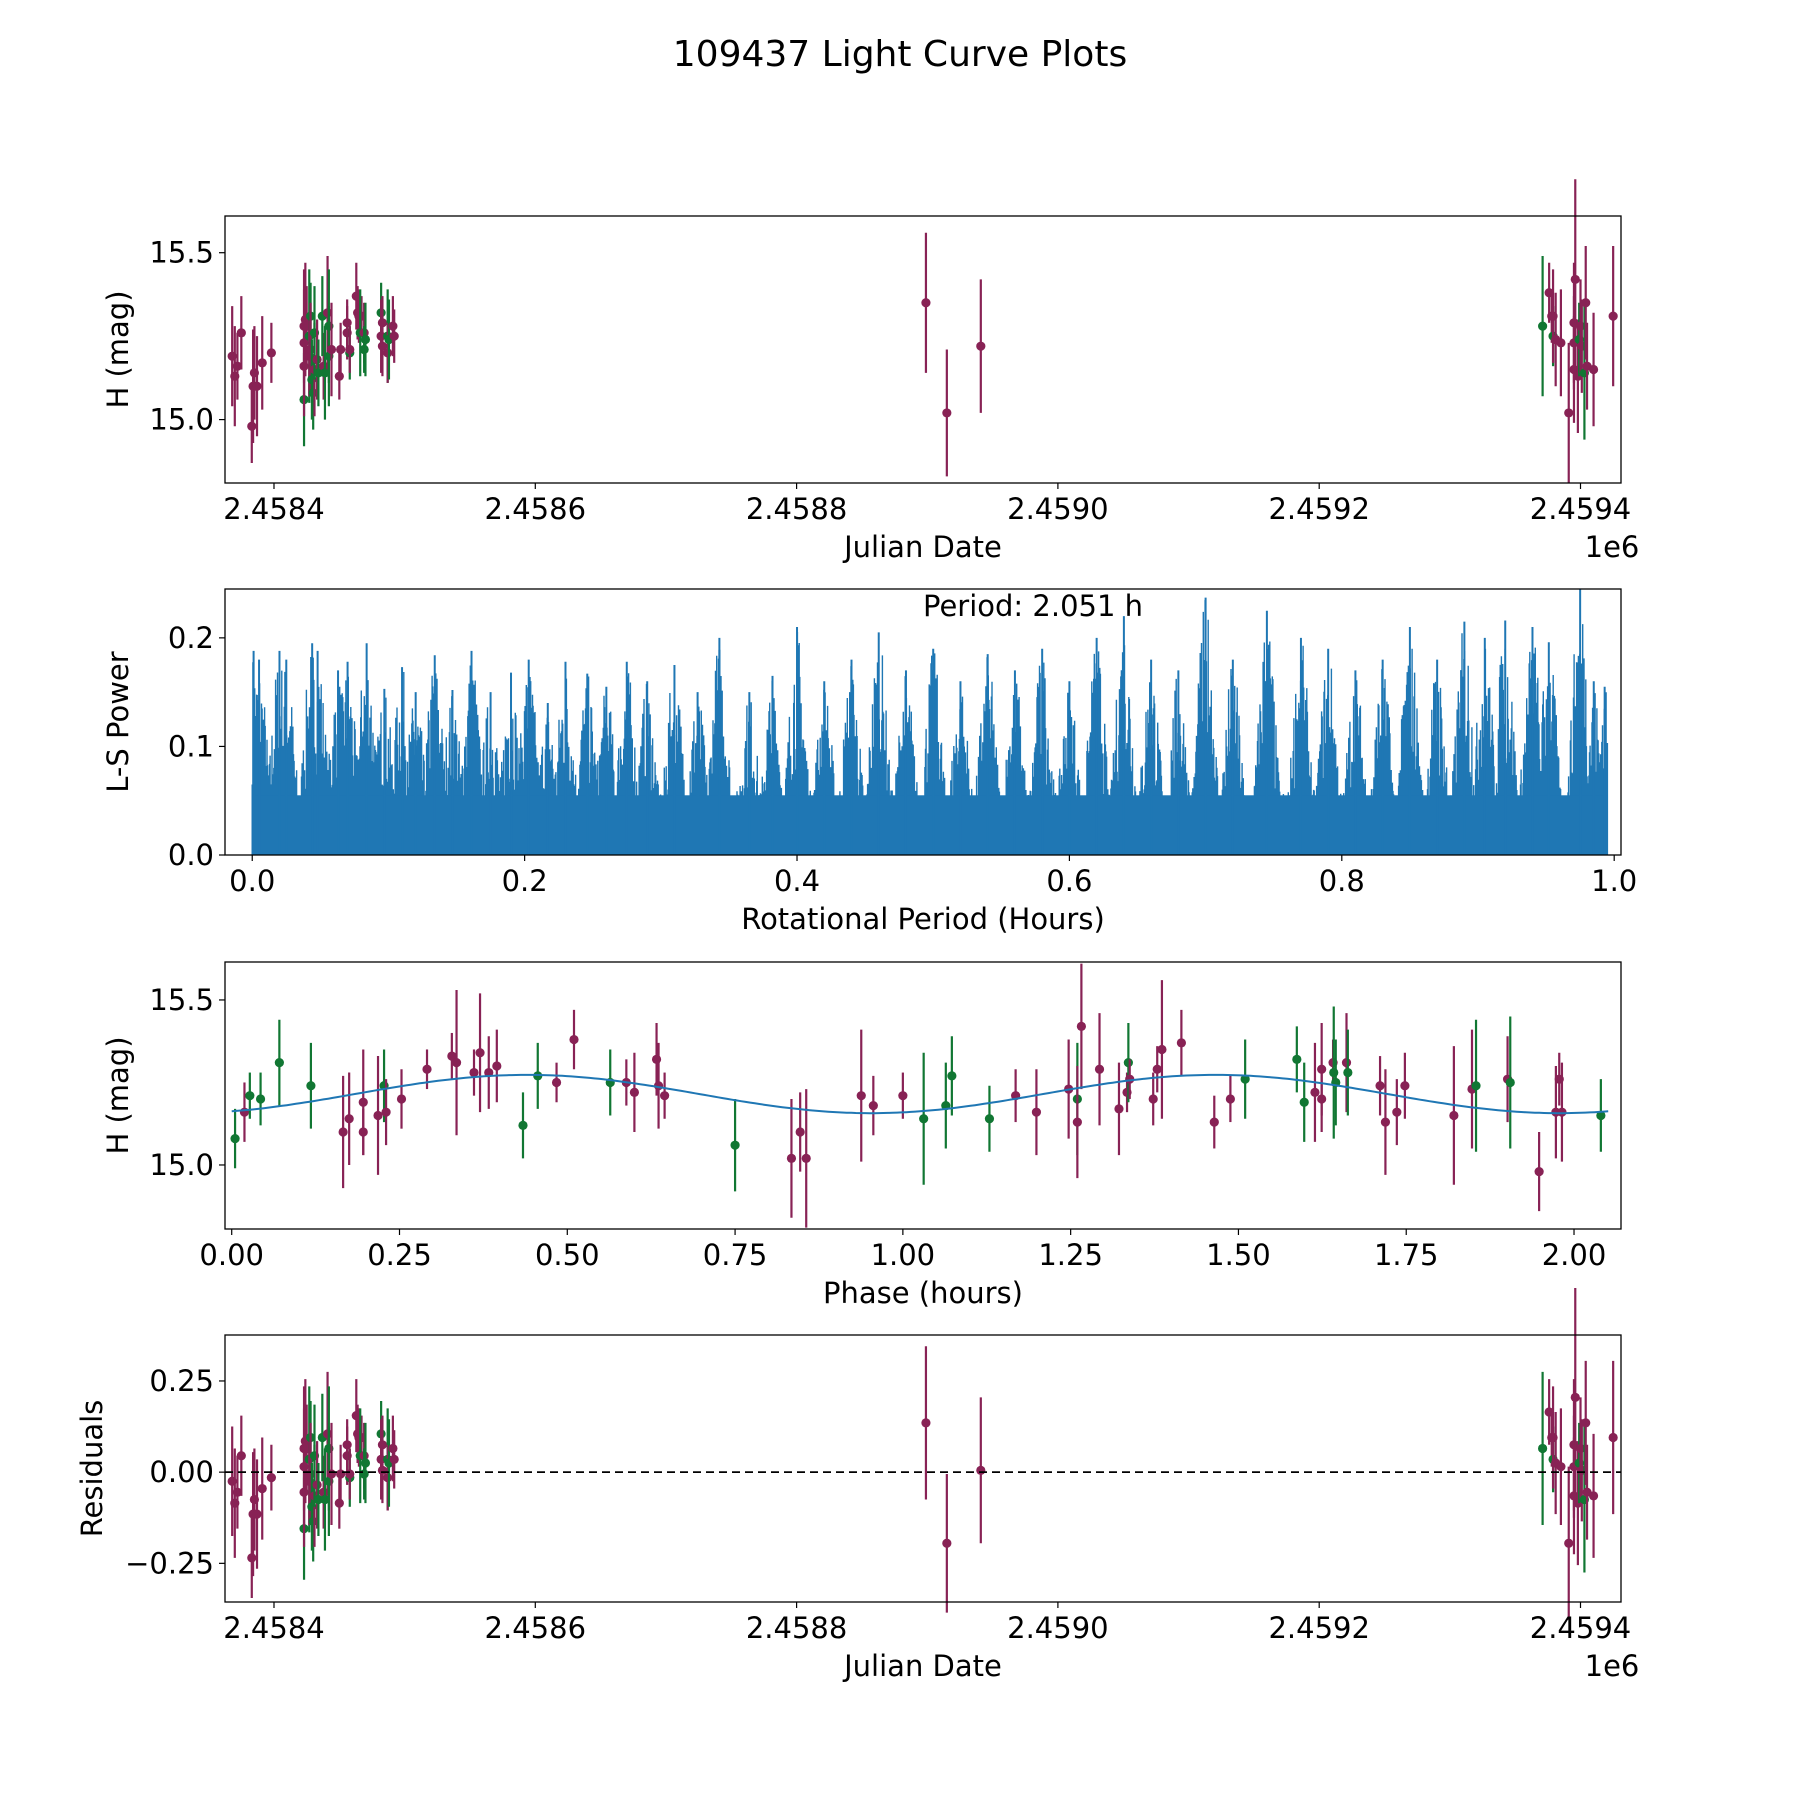 Image resolution: width=1800 pixels, height=1800 pixels. Describe the element at coordinates (92, 1469) in the screenshot. I see `y-axis-label: Residuals` at that location.